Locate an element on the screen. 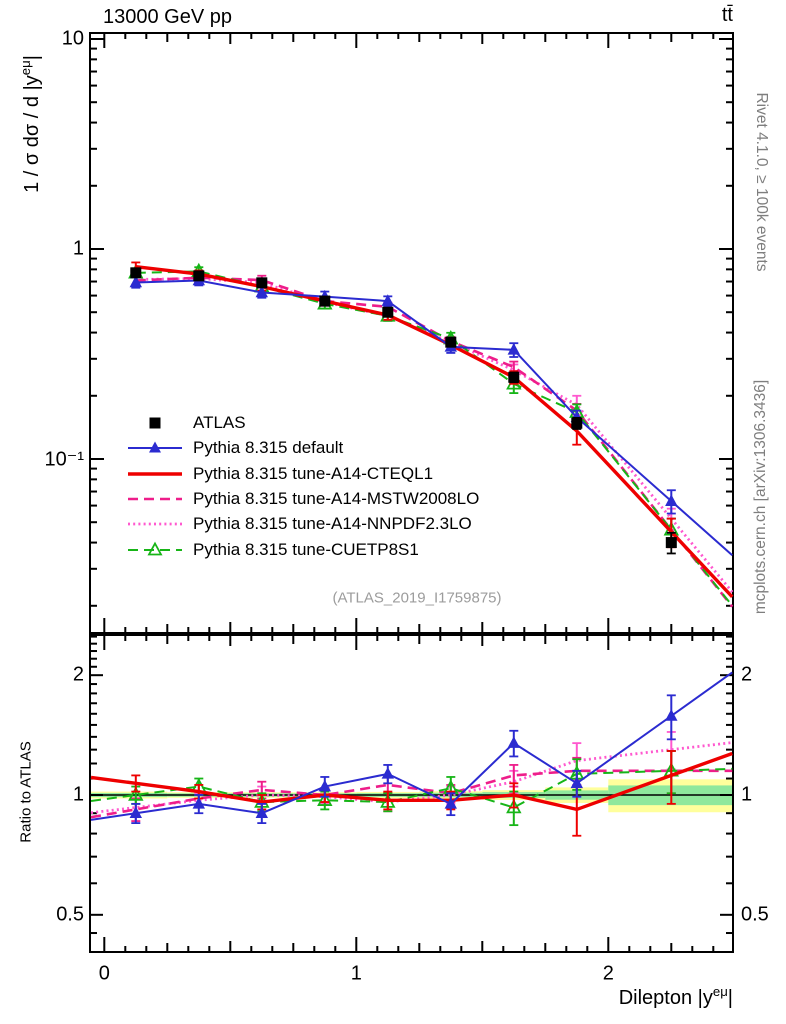 The image size is (786, 1024). y-axis-label-main: 1 / σ dσ / d |y is located at coordinates (31, 134).